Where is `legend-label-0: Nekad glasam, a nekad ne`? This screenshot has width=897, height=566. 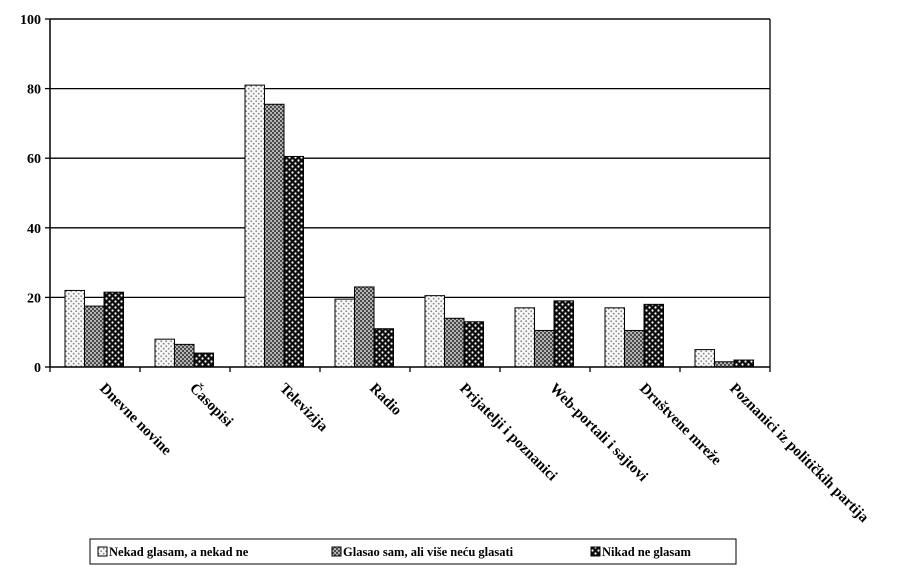 legend-label-0: Nekad glasam, a nekad ne is located at coordinates (179, 552).